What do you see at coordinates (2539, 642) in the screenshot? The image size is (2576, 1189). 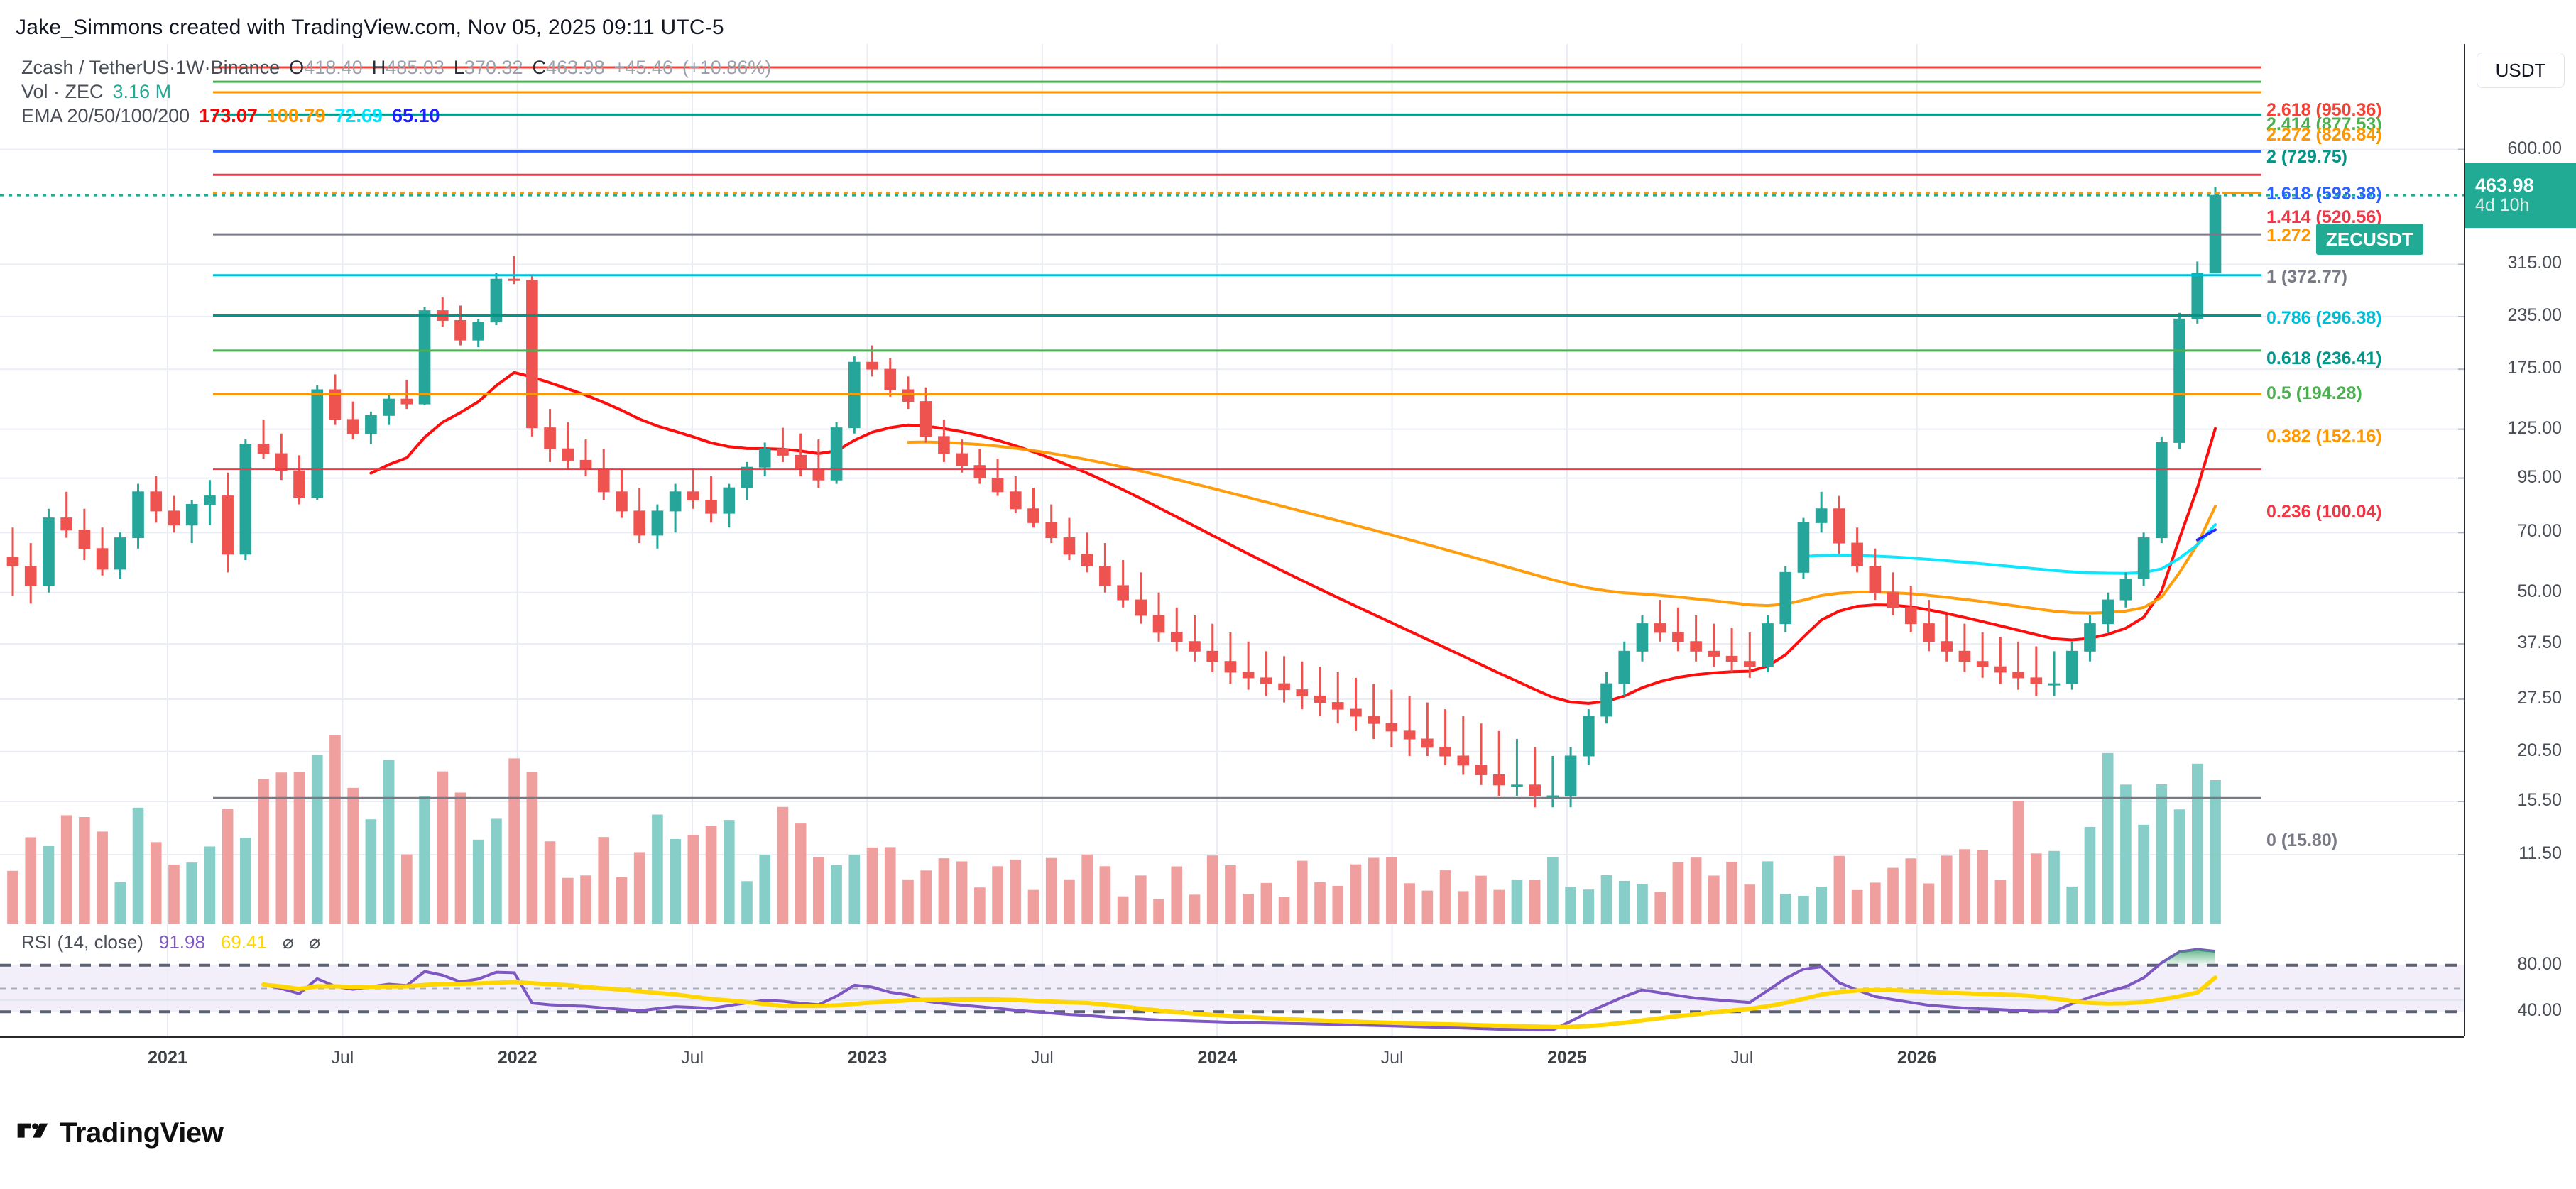 I see `price-axis-tick: 37.50` at bounding box center [2539, 642].